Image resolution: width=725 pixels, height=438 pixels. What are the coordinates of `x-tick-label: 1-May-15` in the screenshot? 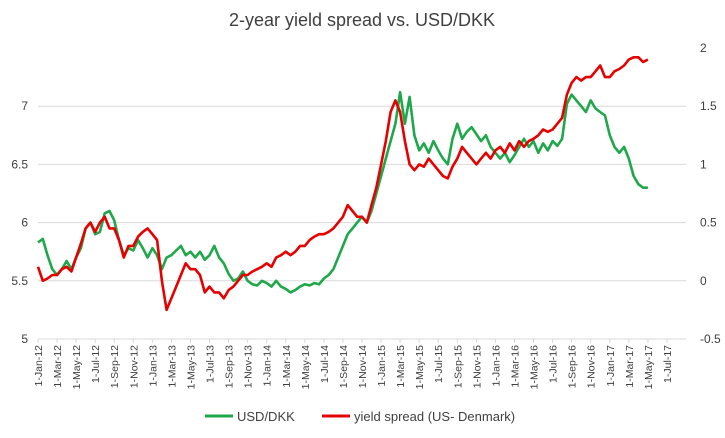 It's located at (420, 367).